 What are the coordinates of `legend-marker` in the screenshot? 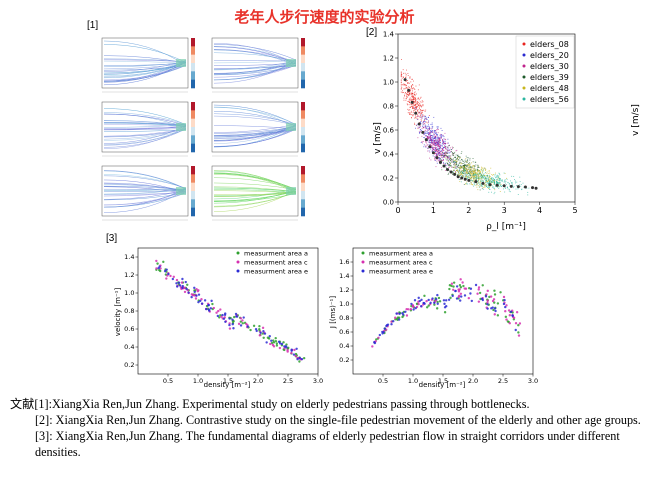 It's located at (524, 77).